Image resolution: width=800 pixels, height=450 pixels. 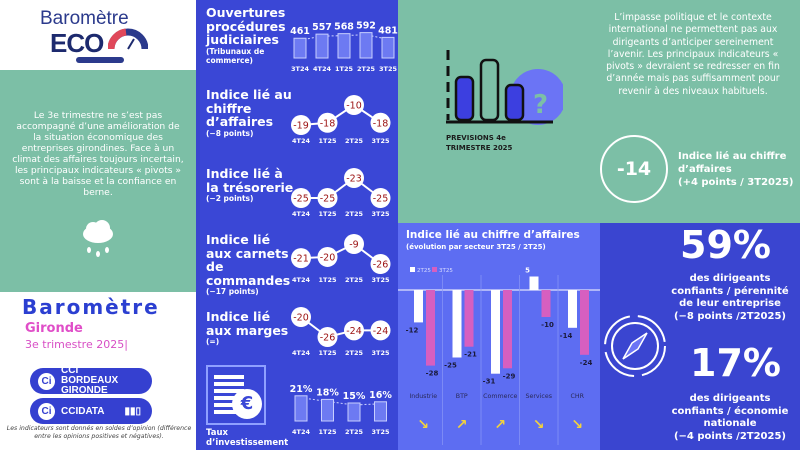 What do you see at coordinates (538, 396) in the screenshot?
I see `sector-category-label: Services` at bounding box center [538, 396].